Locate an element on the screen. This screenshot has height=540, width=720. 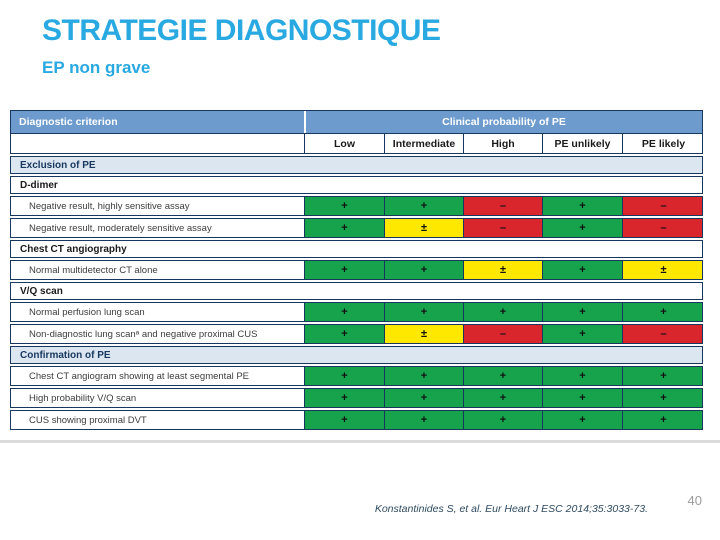
page-number: 40 is located at coordinates (694, 500).